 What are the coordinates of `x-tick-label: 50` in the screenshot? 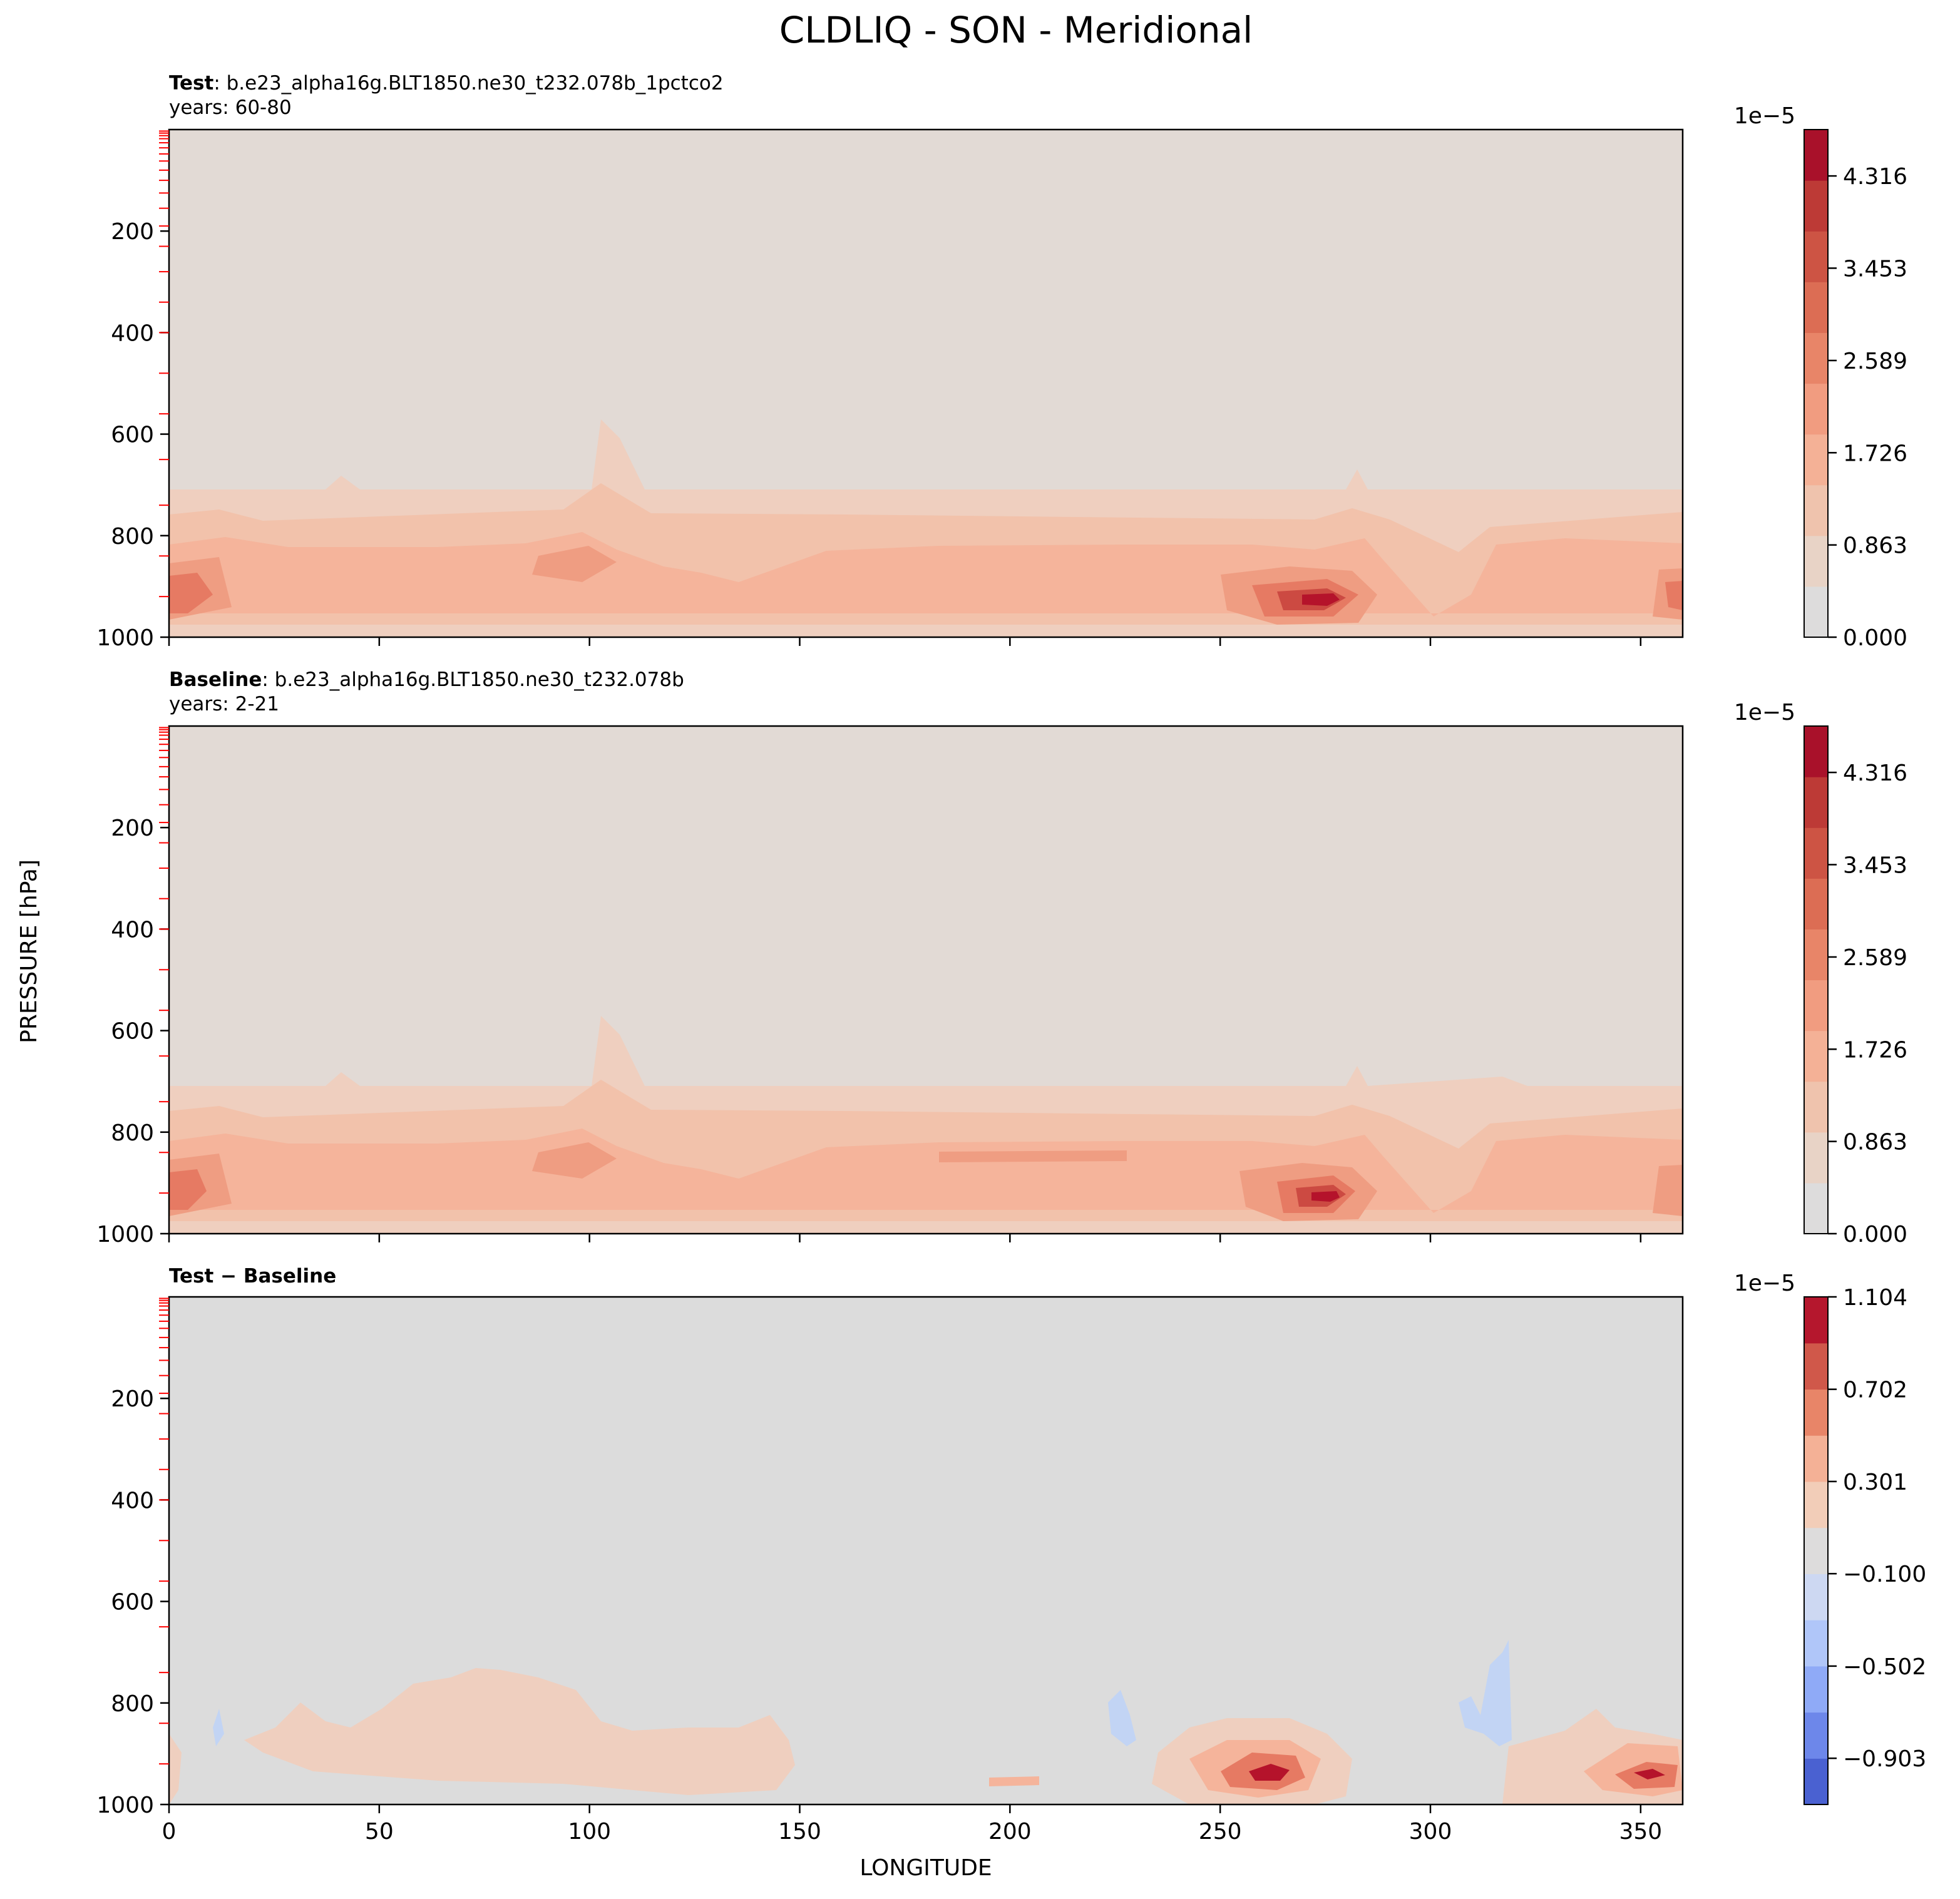 It's located at (379, 1832).